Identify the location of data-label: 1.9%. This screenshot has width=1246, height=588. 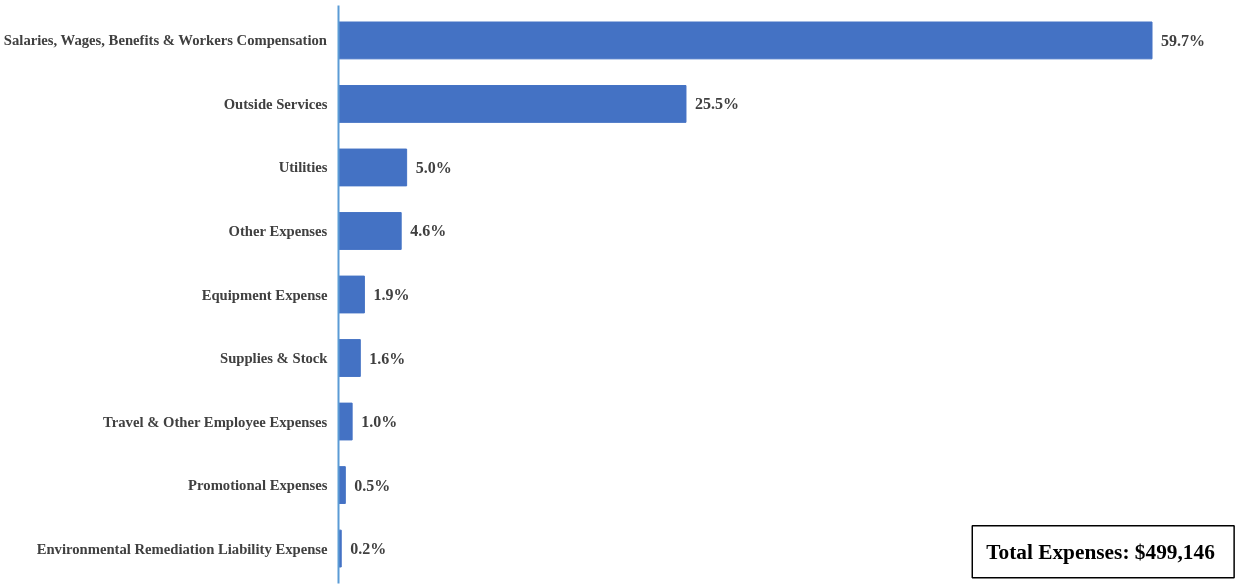
(391, 294).